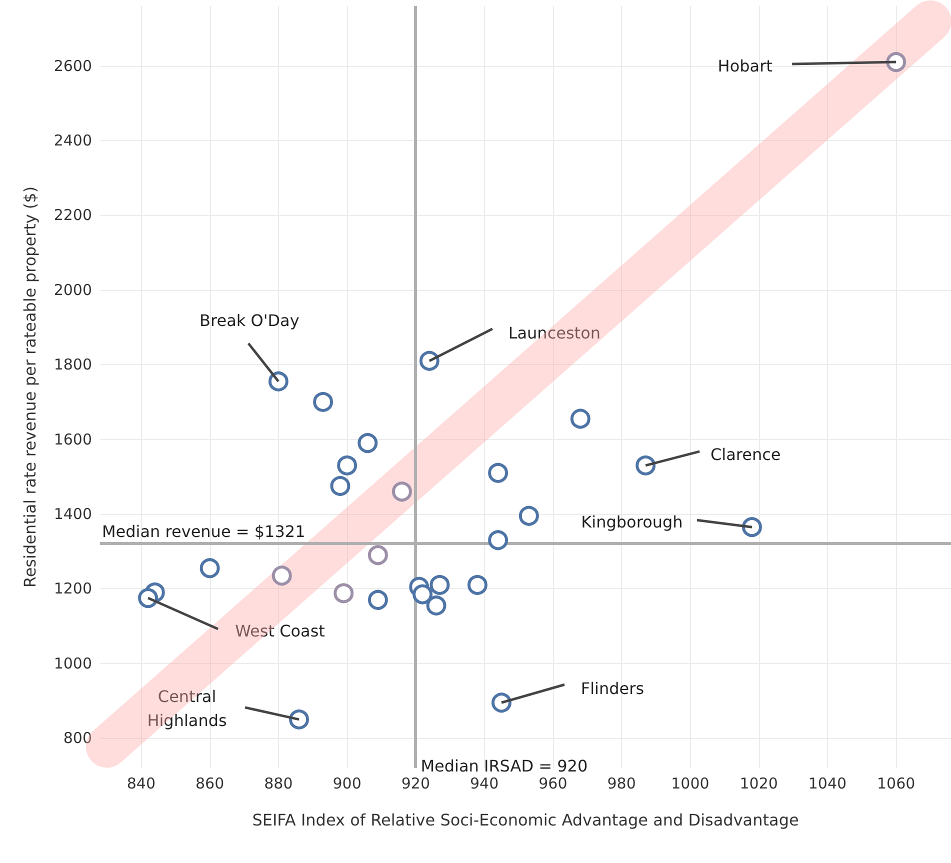 This screenshot has height=863, width=951. I want to click on annotation: West Coast, so click(280, 631).